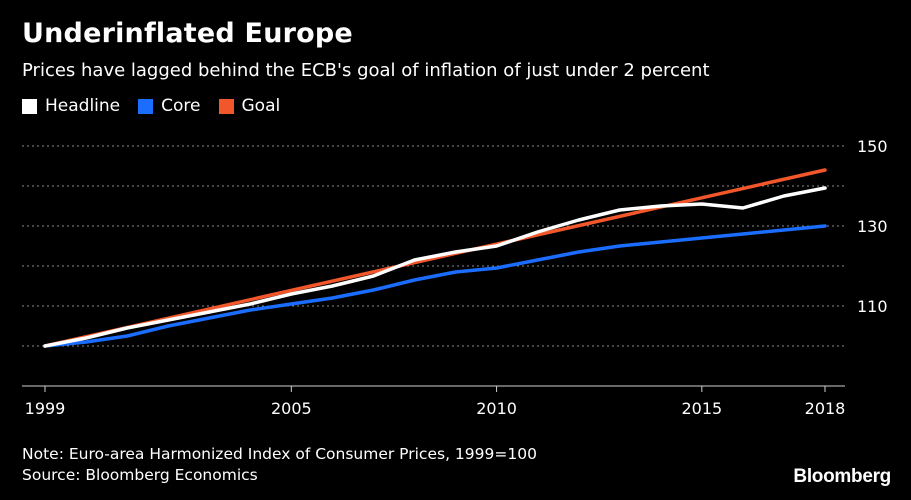 The height and width of the screenshot is (500, 911). I want to click on y-tick-label-130: 130, so click(872, 226).